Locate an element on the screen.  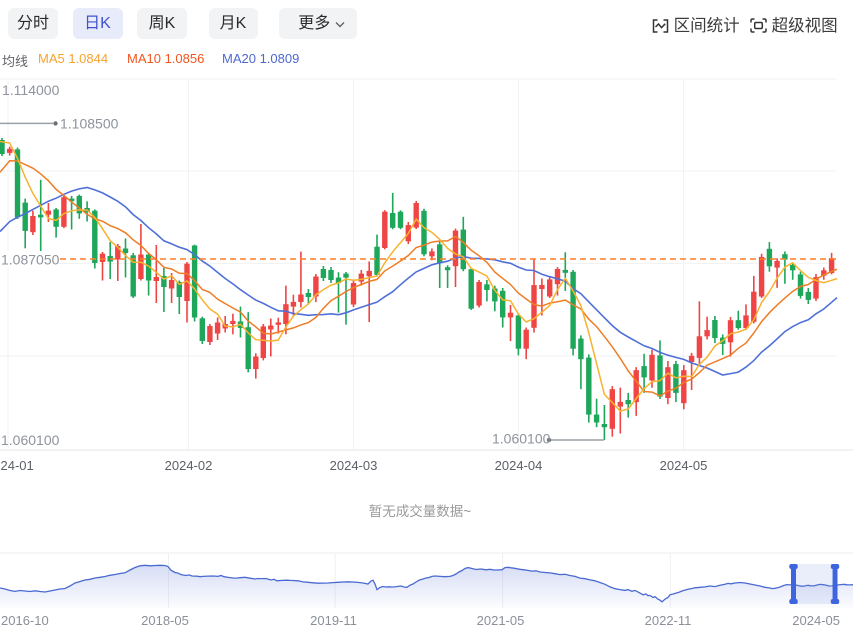
svg-text: 2019-11 is located at coordinates (333, 620).